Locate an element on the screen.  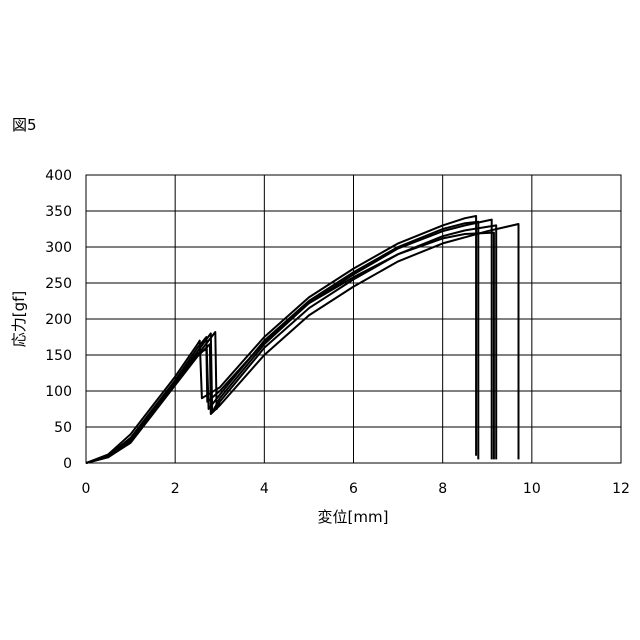
x-tick-label: 8 is located at coordinates (442, 489).